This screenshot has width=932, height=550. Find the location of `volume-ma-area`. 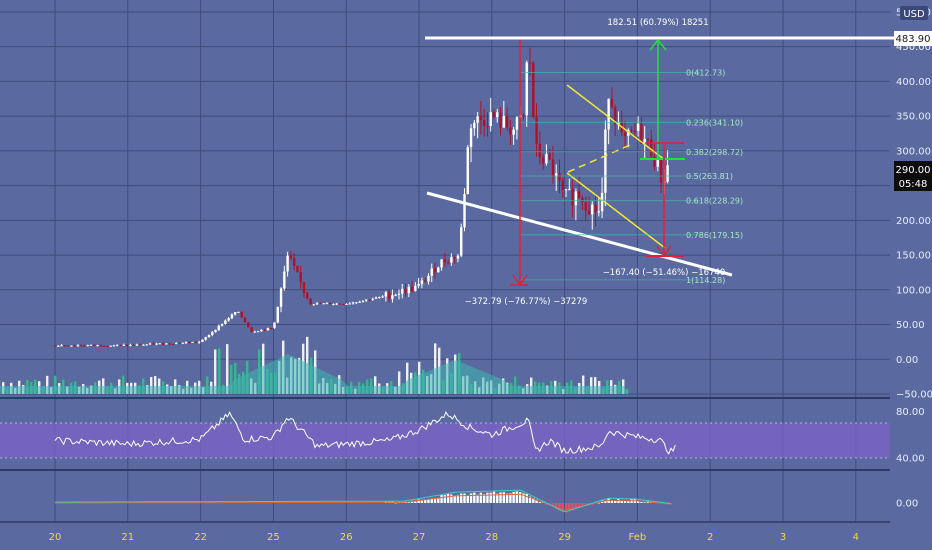

volume-ma-area is located at coordinates (314, 374).